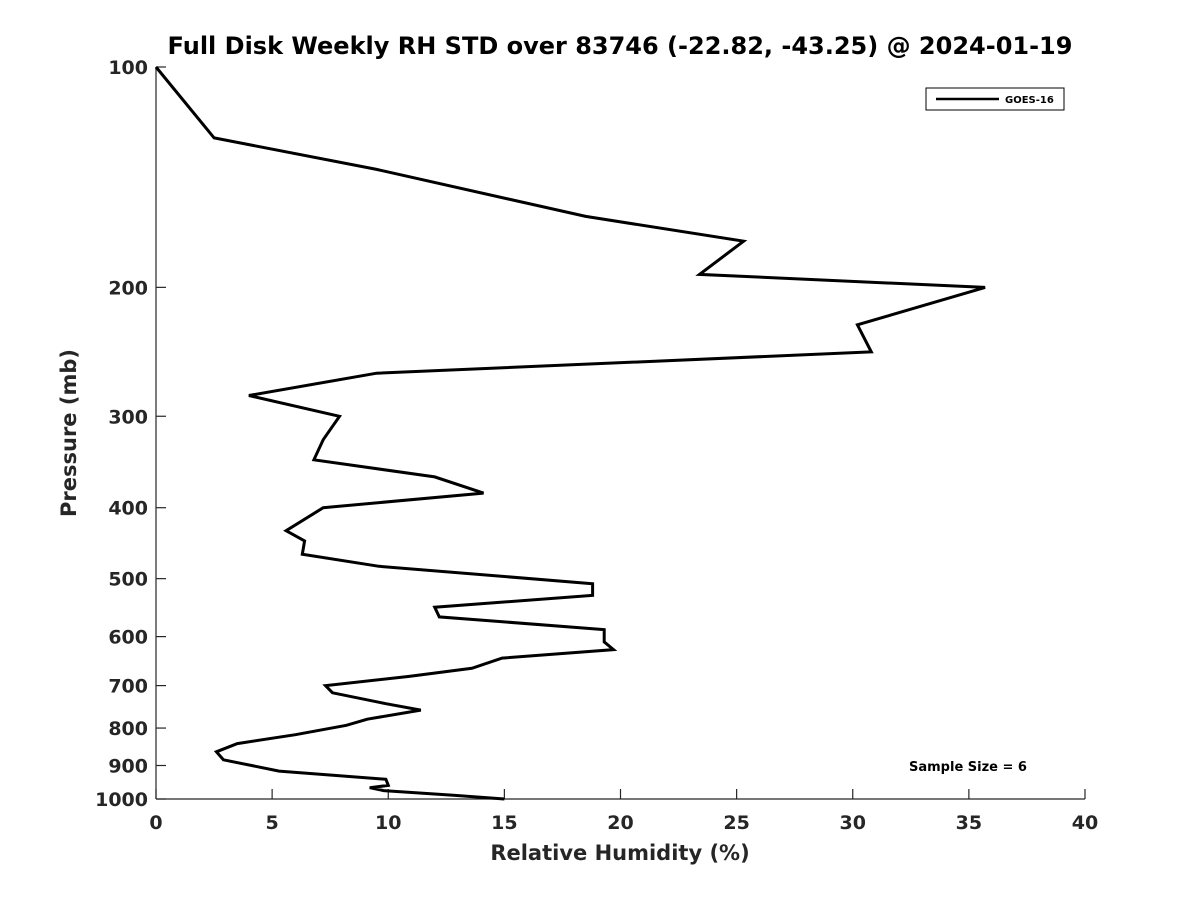 This screenshot has width=1200, height=900. What do you see at coordinates (128, 288) in the screenshot?
I see `y-tick-label: 200` at bounding box center [128, 288].